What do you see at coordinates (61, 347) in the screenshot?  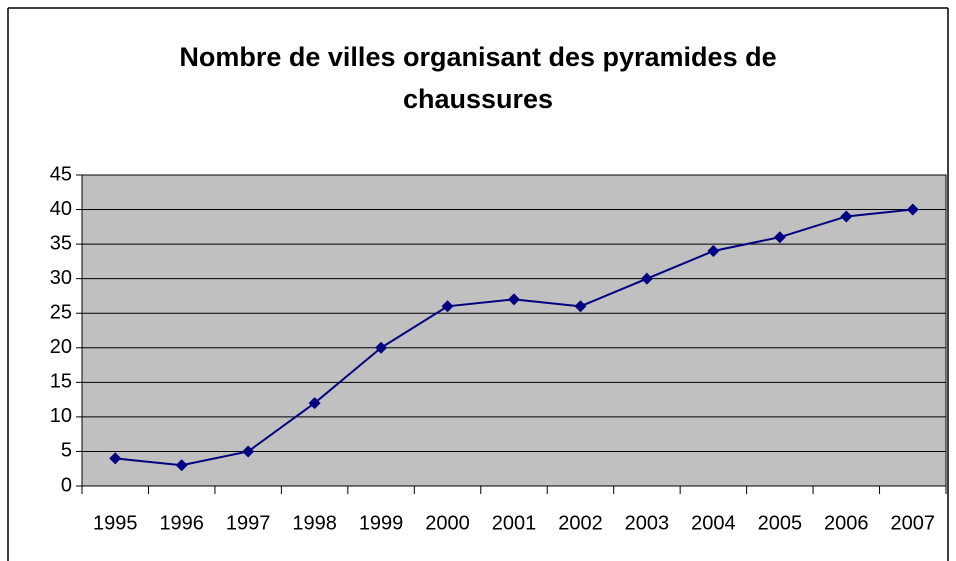 I see `y-tick-label: 20` at bounding box center [61, 347].